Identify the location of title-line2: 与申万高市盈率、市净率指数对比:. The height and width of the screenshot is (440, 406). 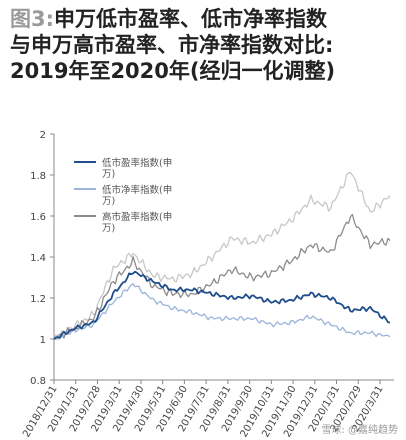
(172, 45).